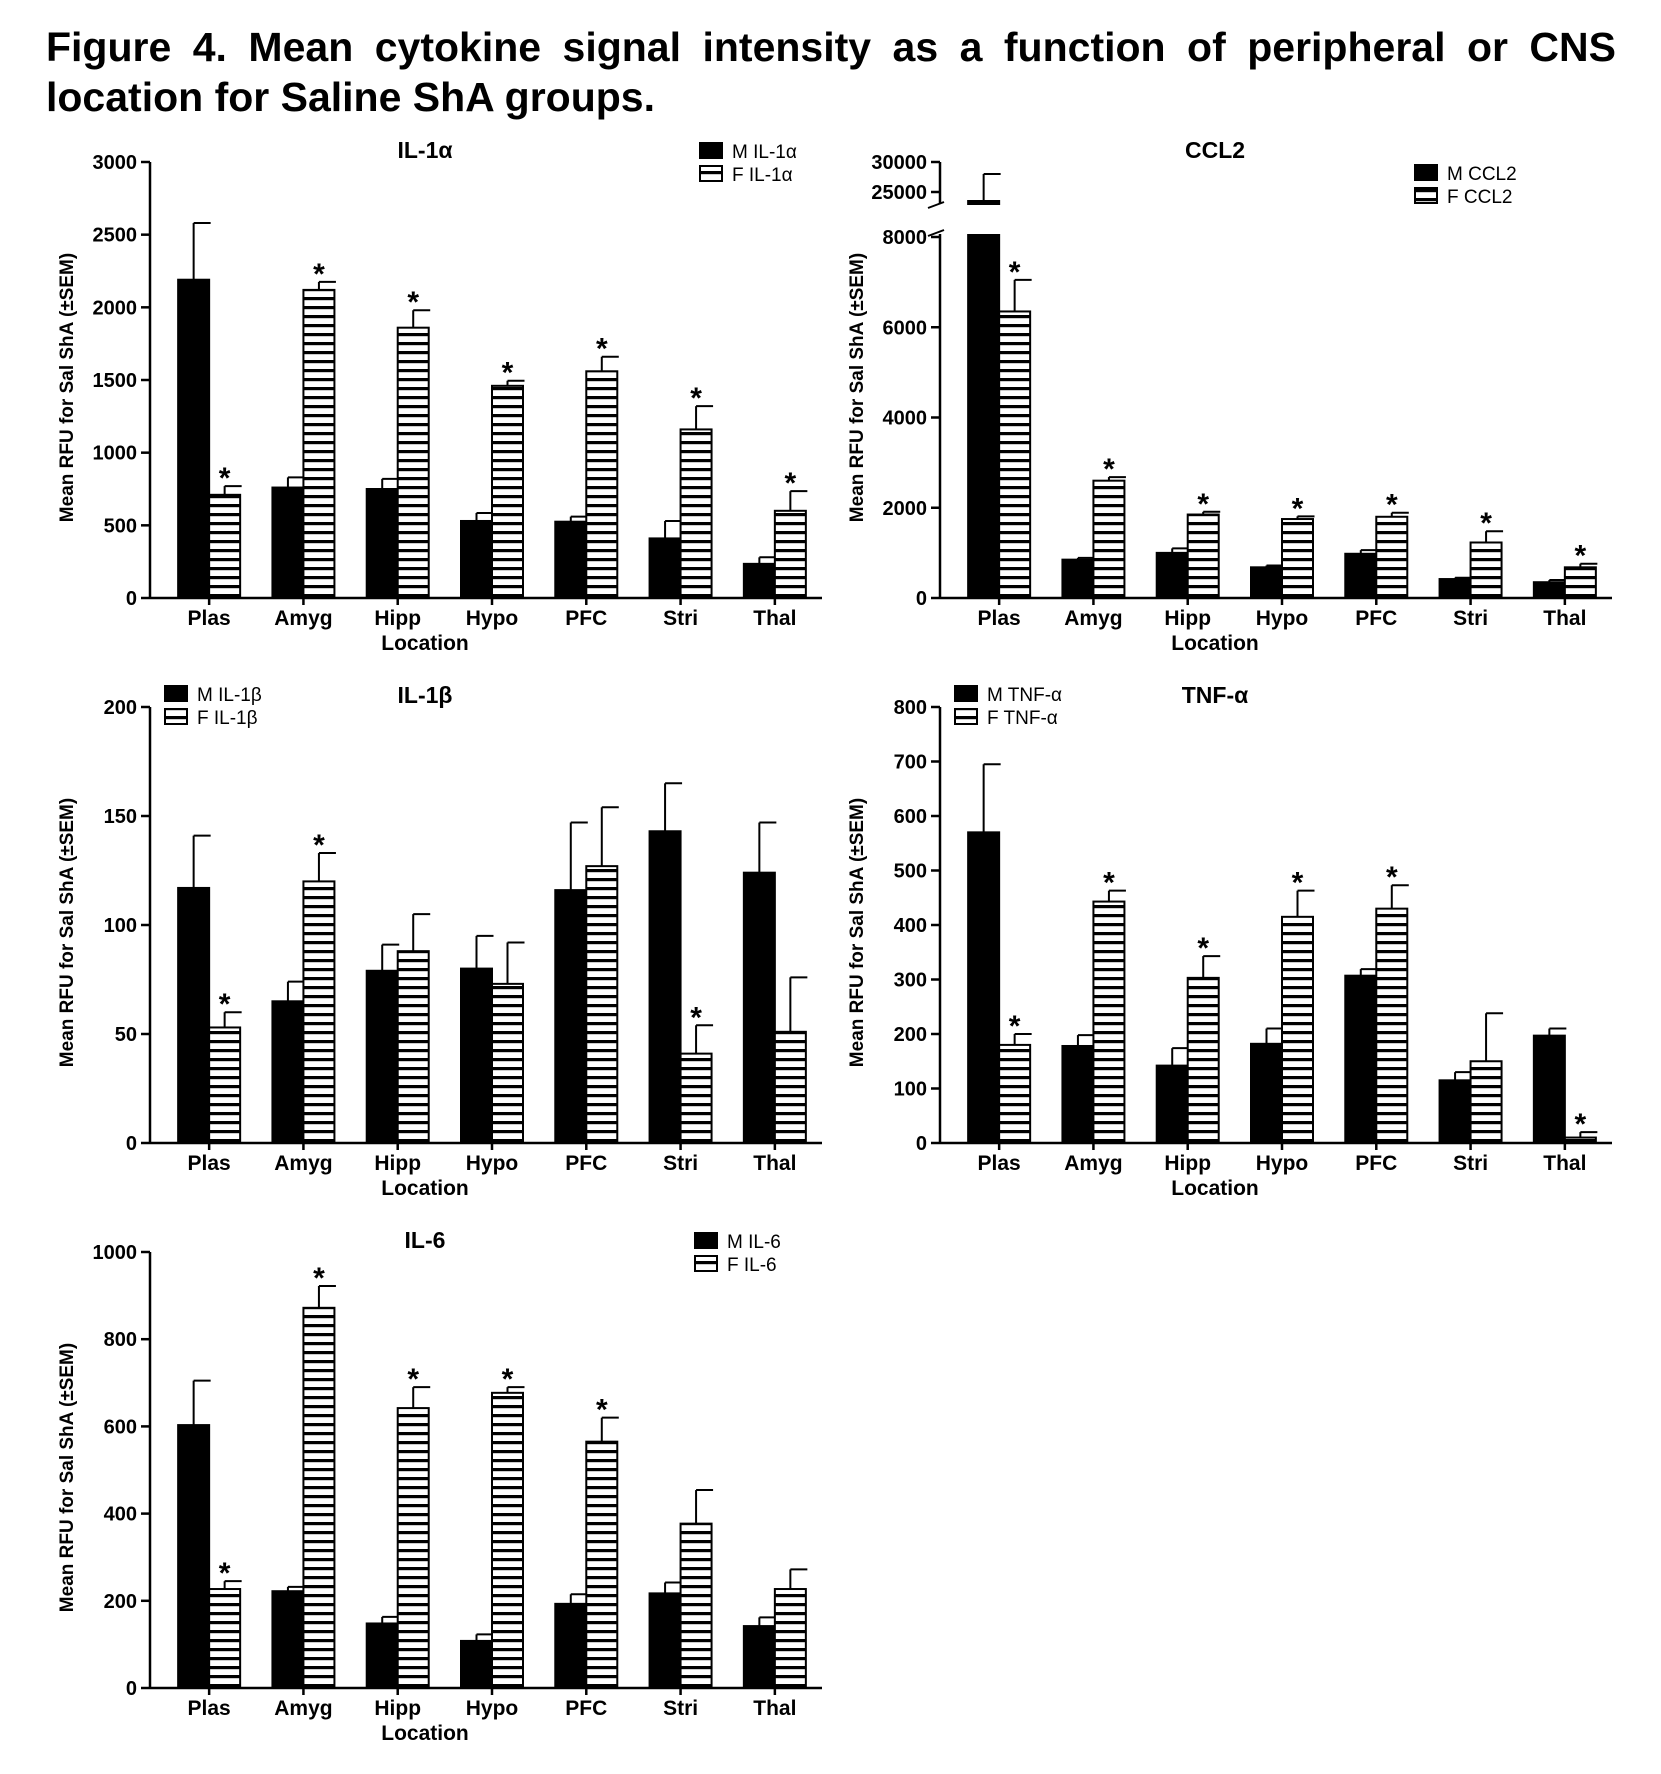  I want to click on y-tick-label: 2500, so click(115, 236).